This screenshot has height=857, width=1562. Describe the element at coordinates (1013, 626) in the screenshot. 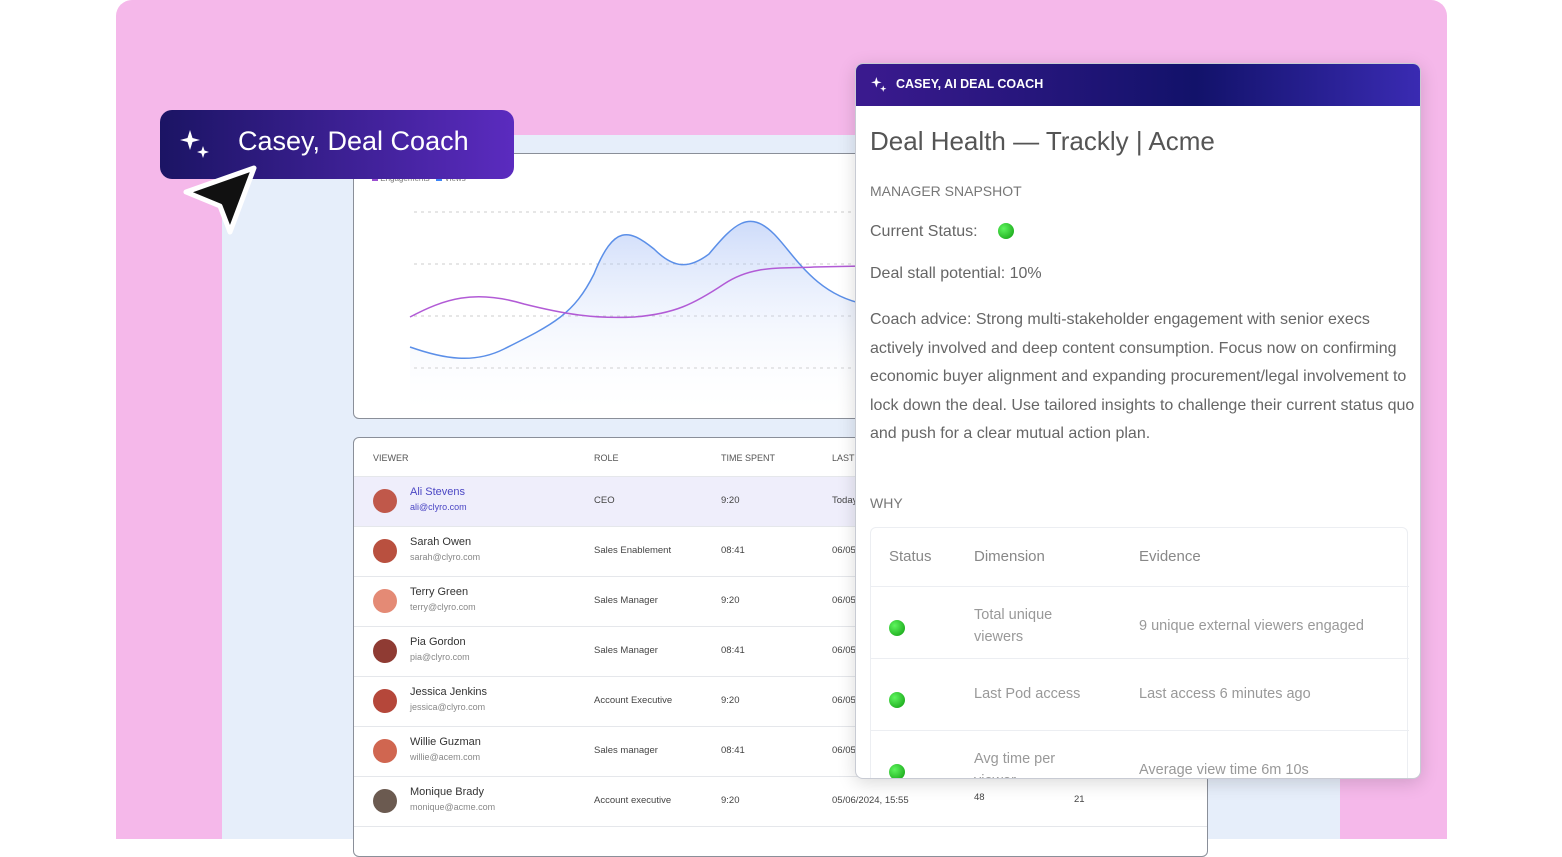

I see `dimension: Total unique viewers` at that location.